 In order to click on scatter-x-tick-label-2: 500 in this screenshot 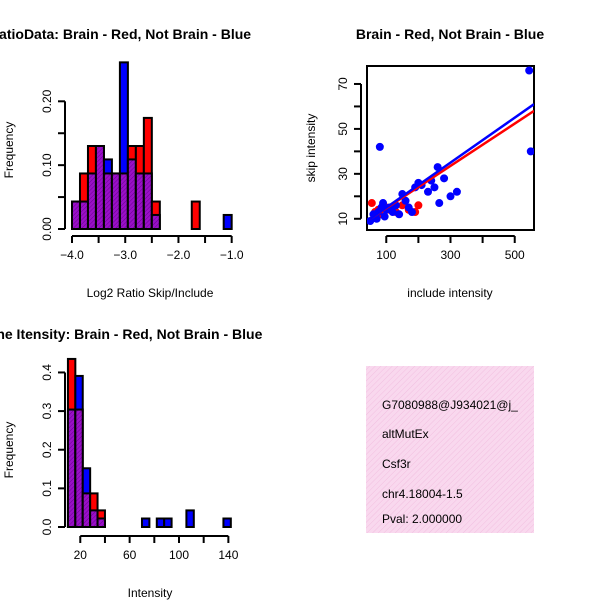, I will do `click(515, 255)`.